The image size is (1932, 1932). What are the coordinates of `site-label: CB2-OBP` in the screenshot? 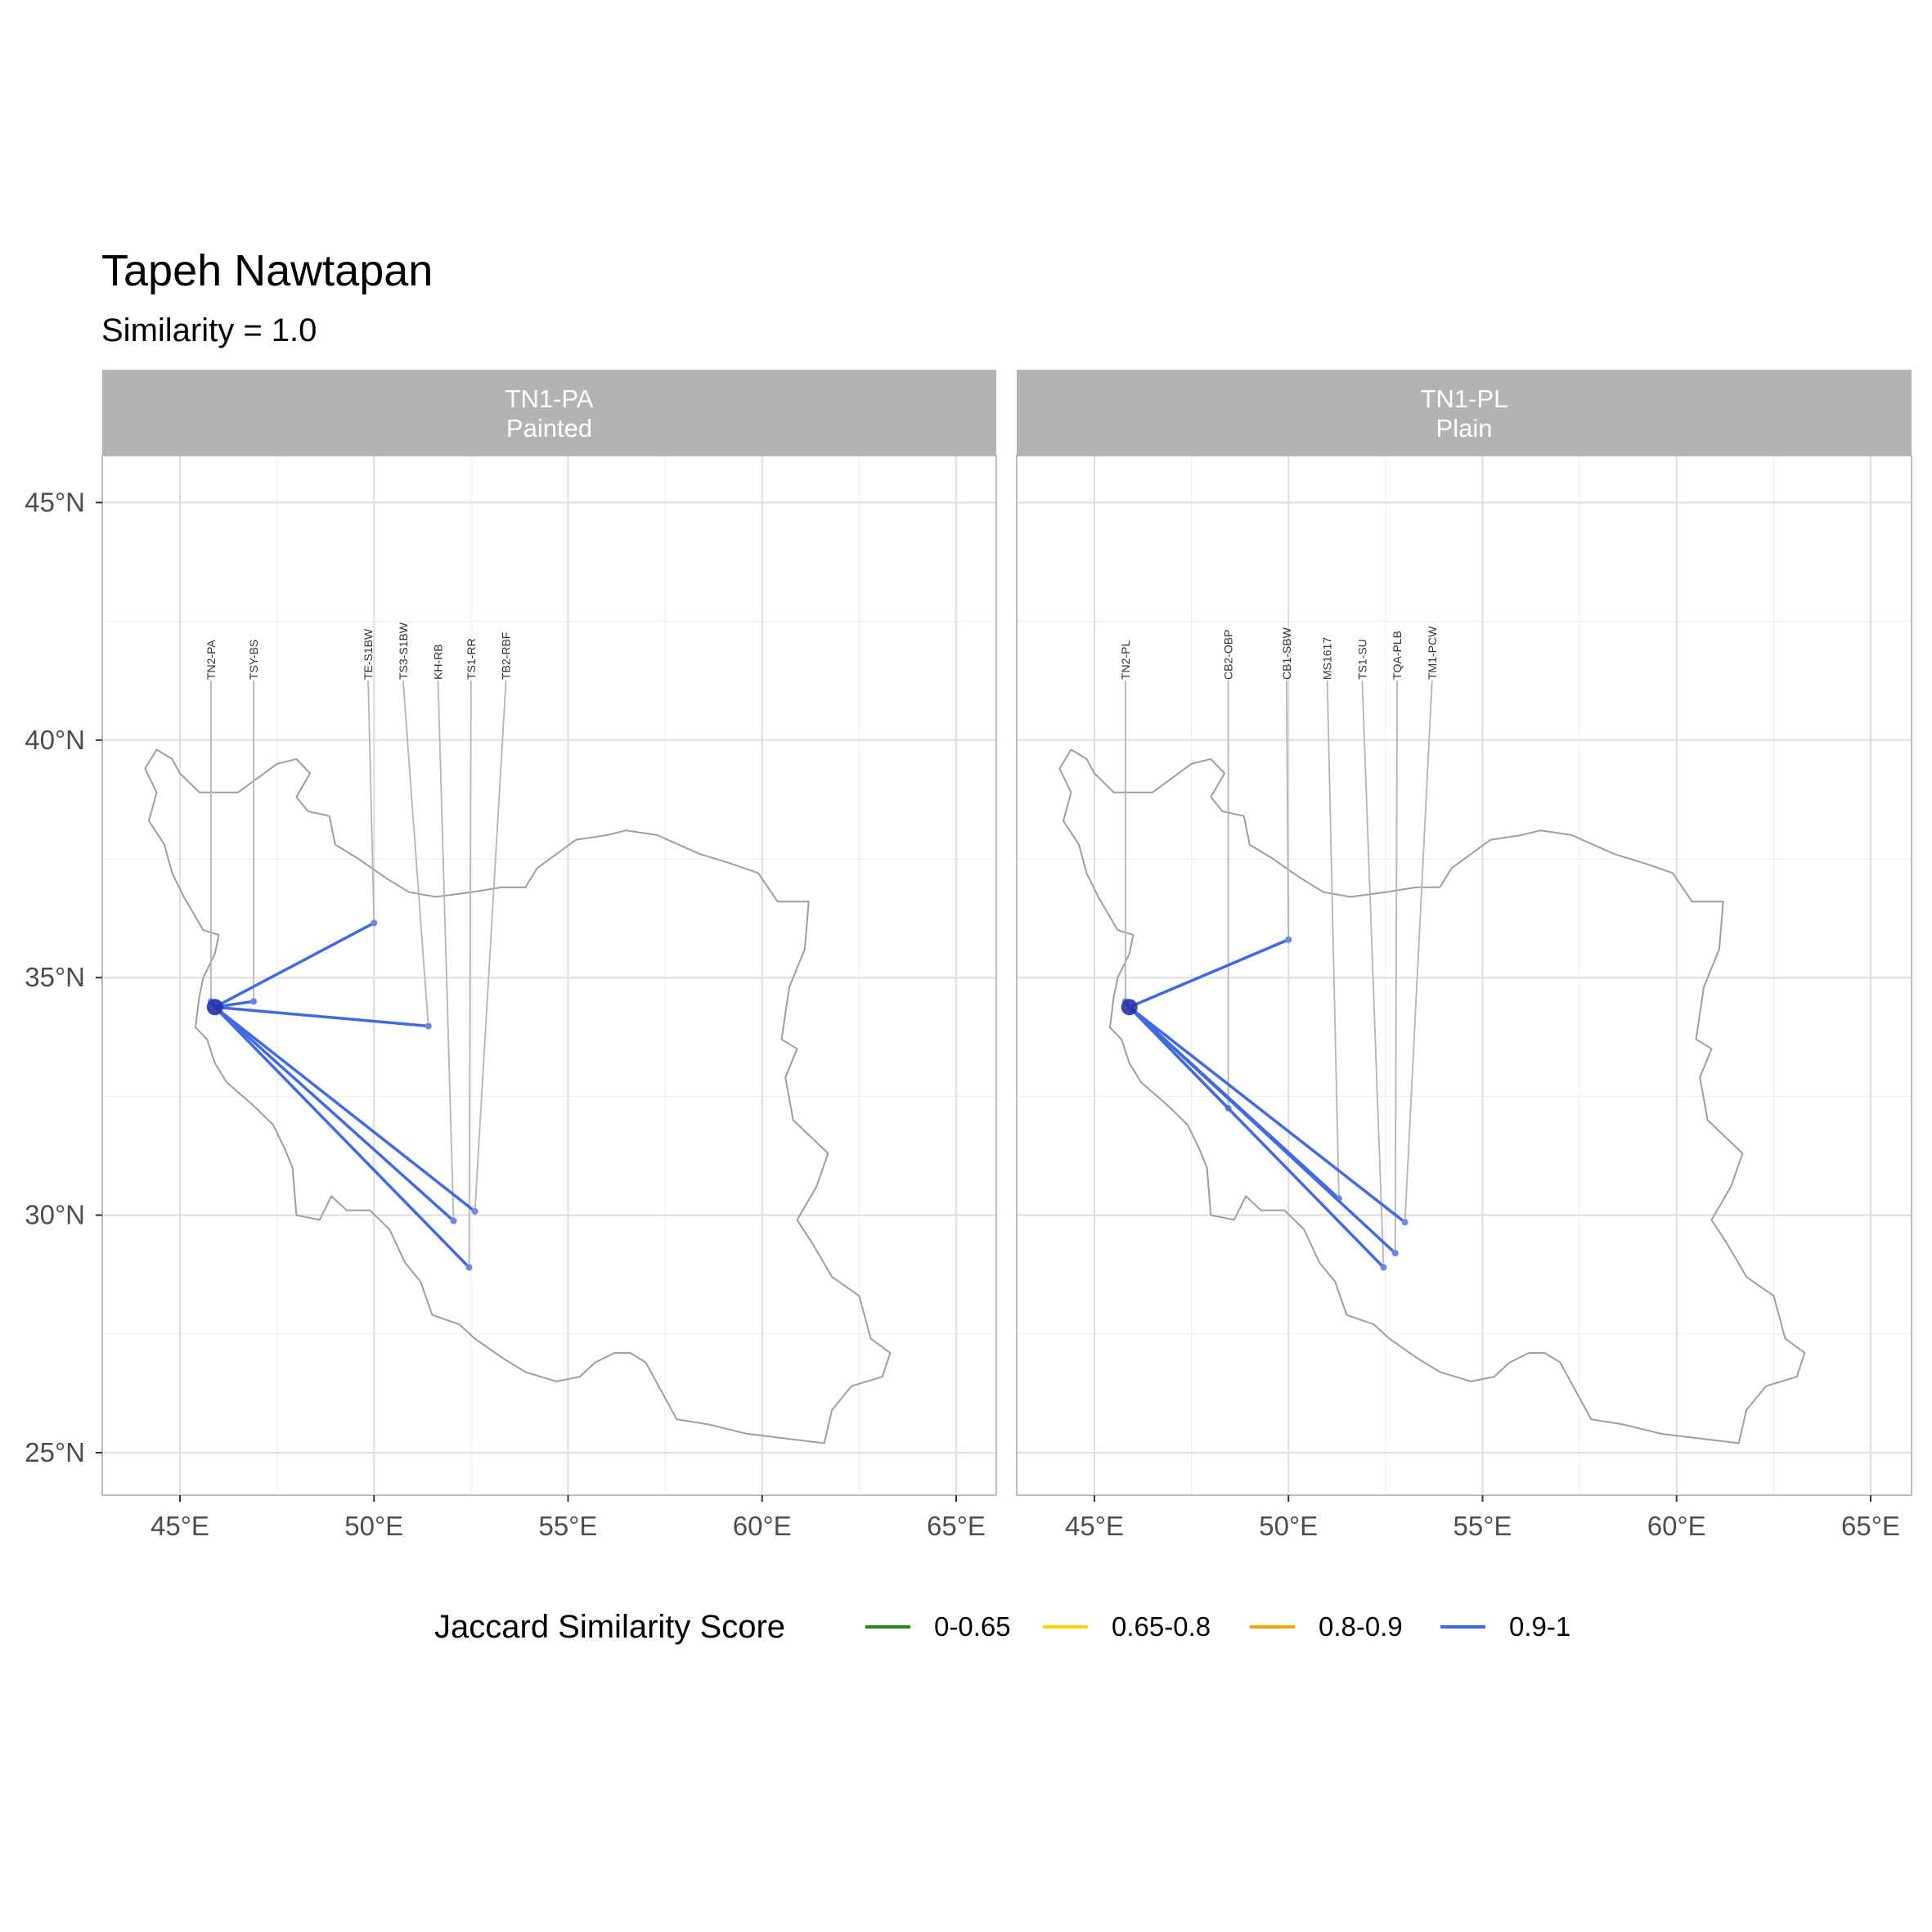 It's located at (1228, 655).